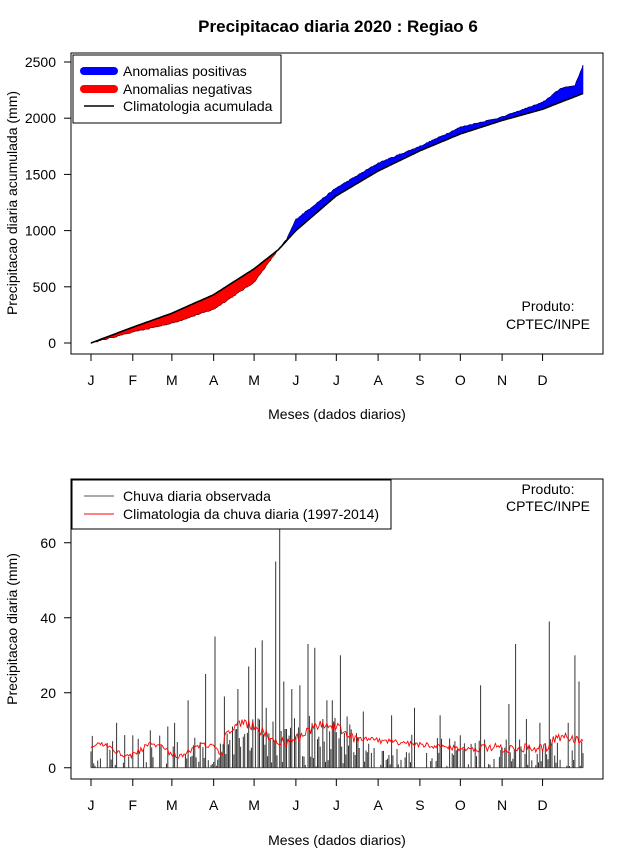  I want to click on top-x-tick-label: F, so click(133, 380).